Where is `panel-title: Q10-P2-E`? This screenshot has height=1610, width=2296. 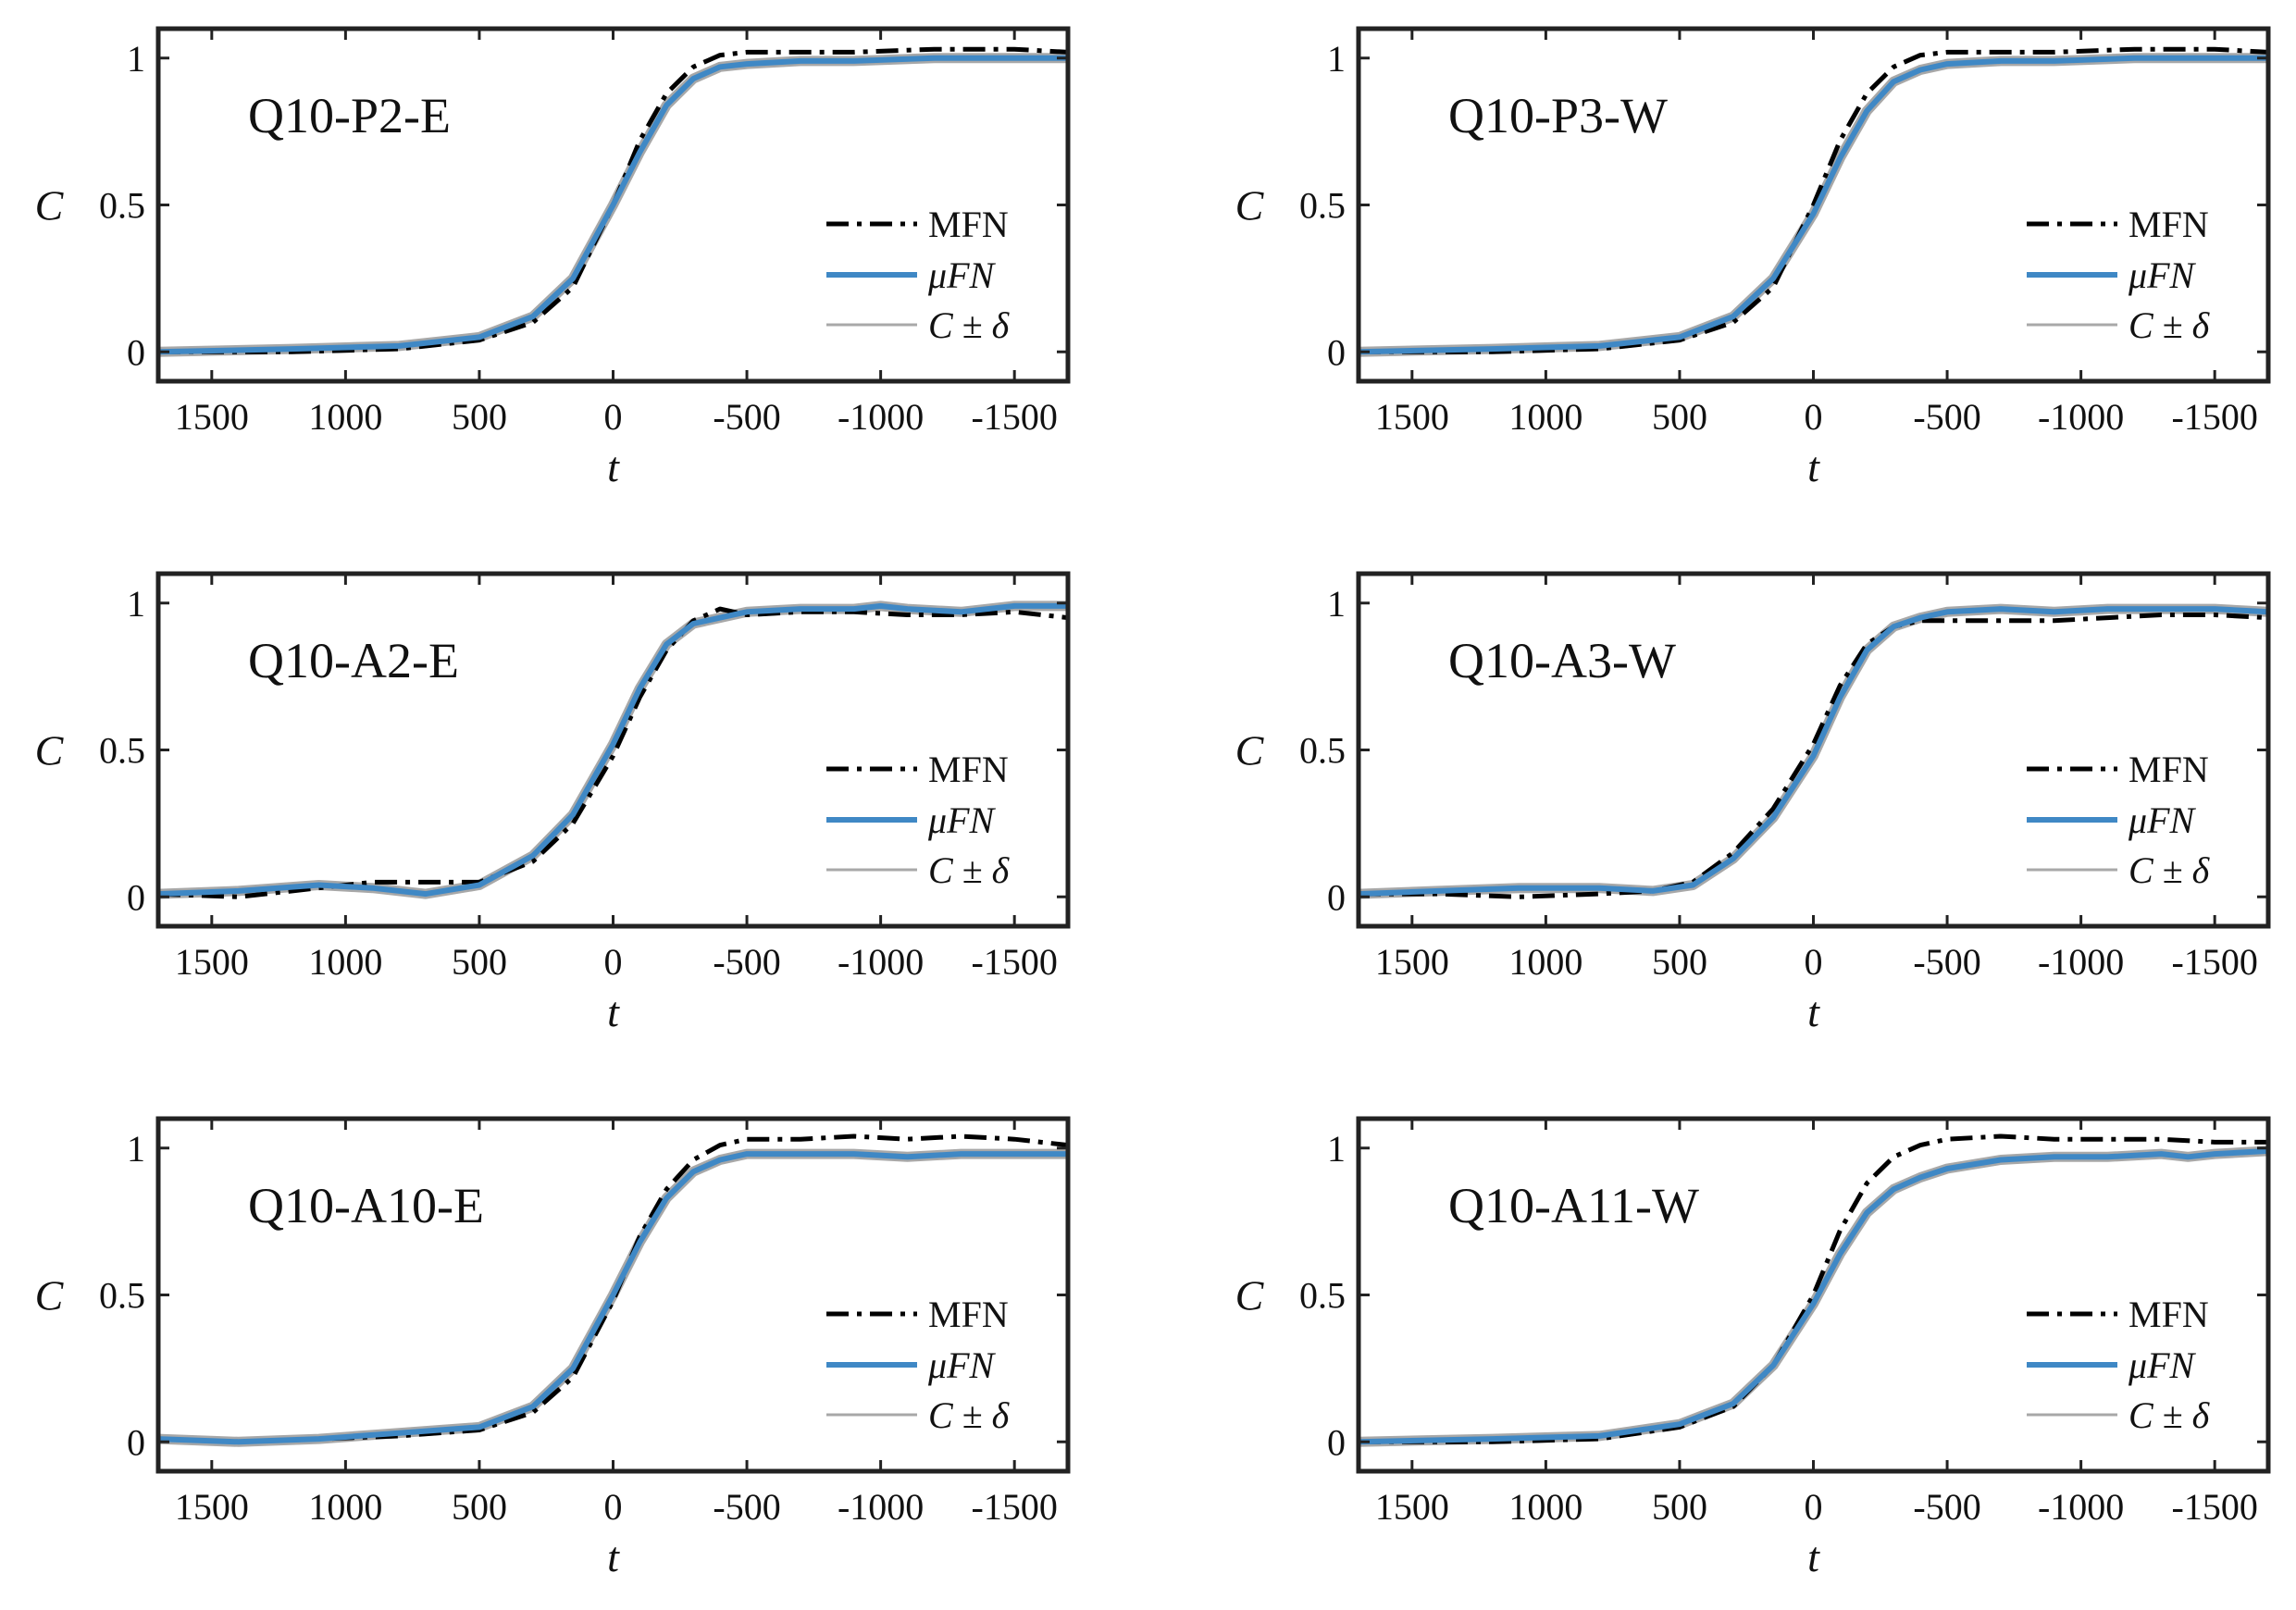
panel-title: Q10-P2-E is located at coordinates (350, 116).